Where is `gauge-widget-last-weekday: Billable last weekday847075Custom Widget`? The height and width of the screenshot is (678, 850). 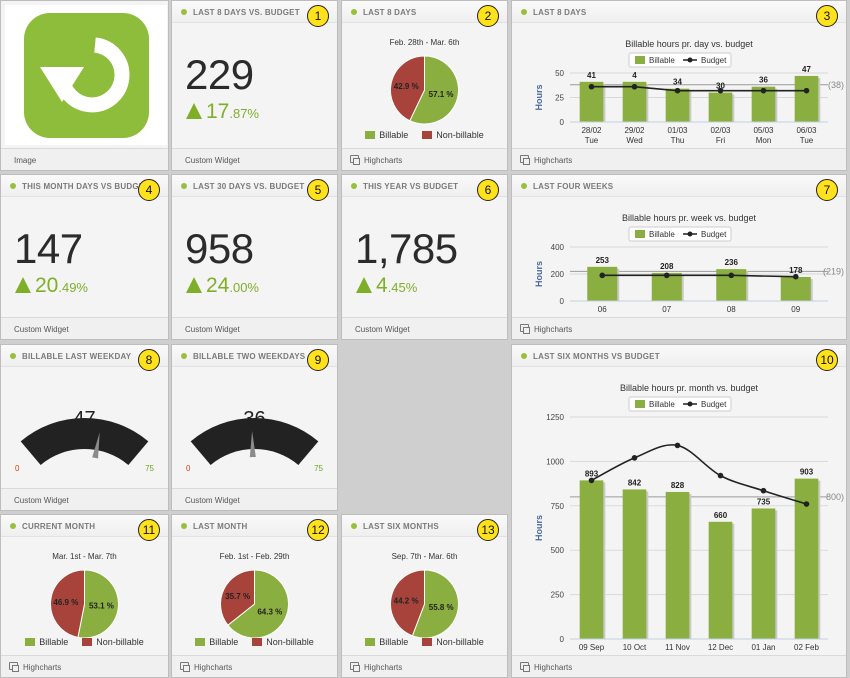
gauge-widget-last-weekday: Billable last weekday847075Custom Widget is located at coordinates (84, 427).